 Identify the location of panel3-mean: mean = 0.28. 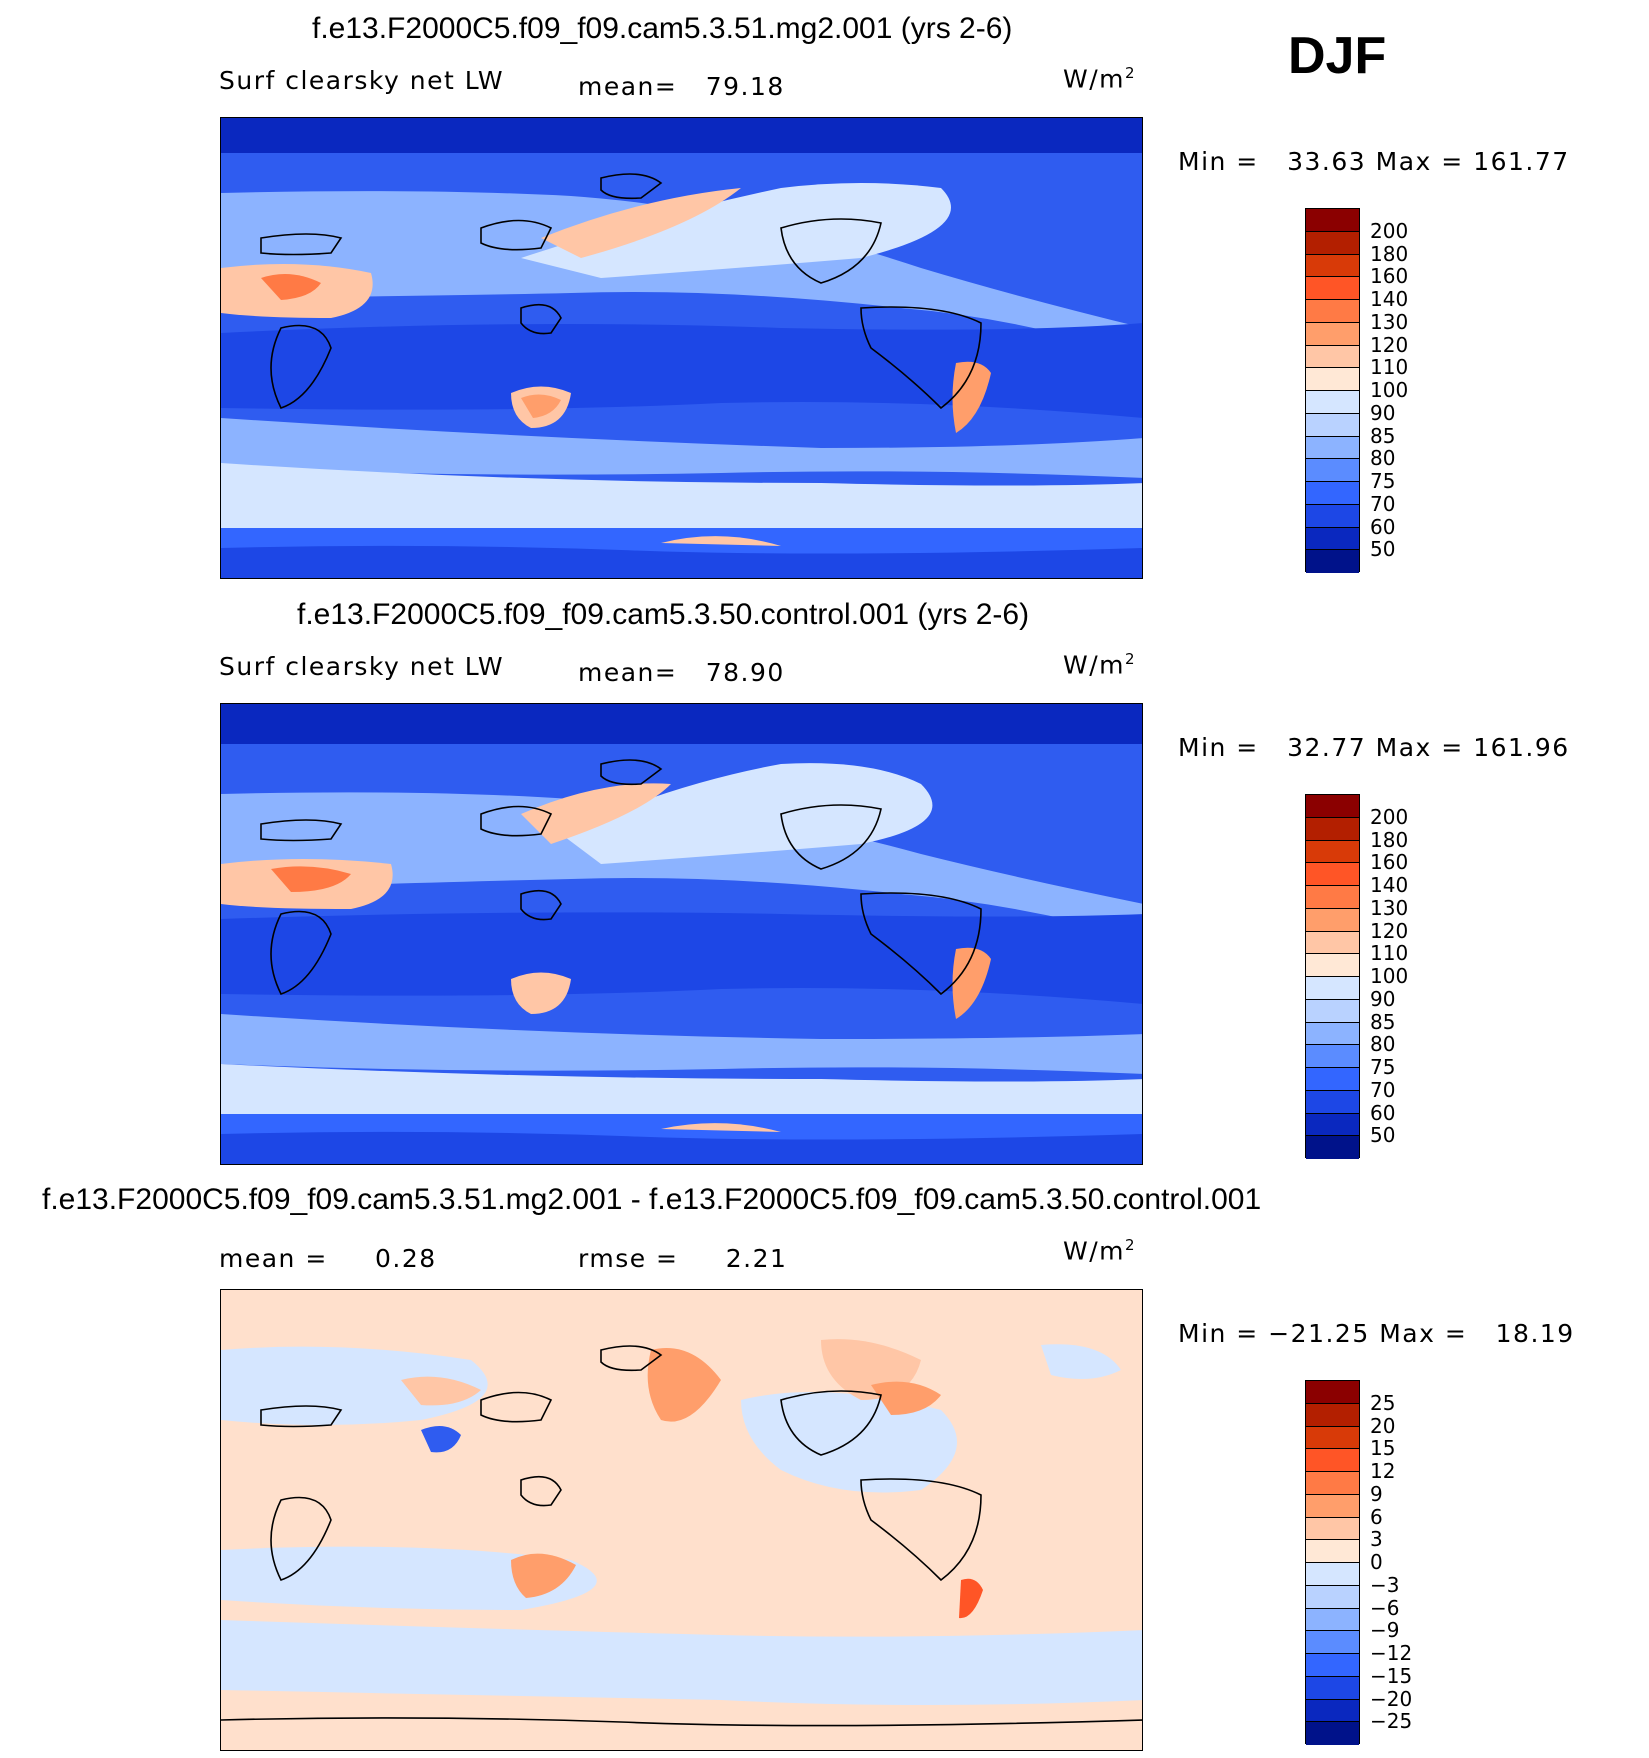
(328, 1258).